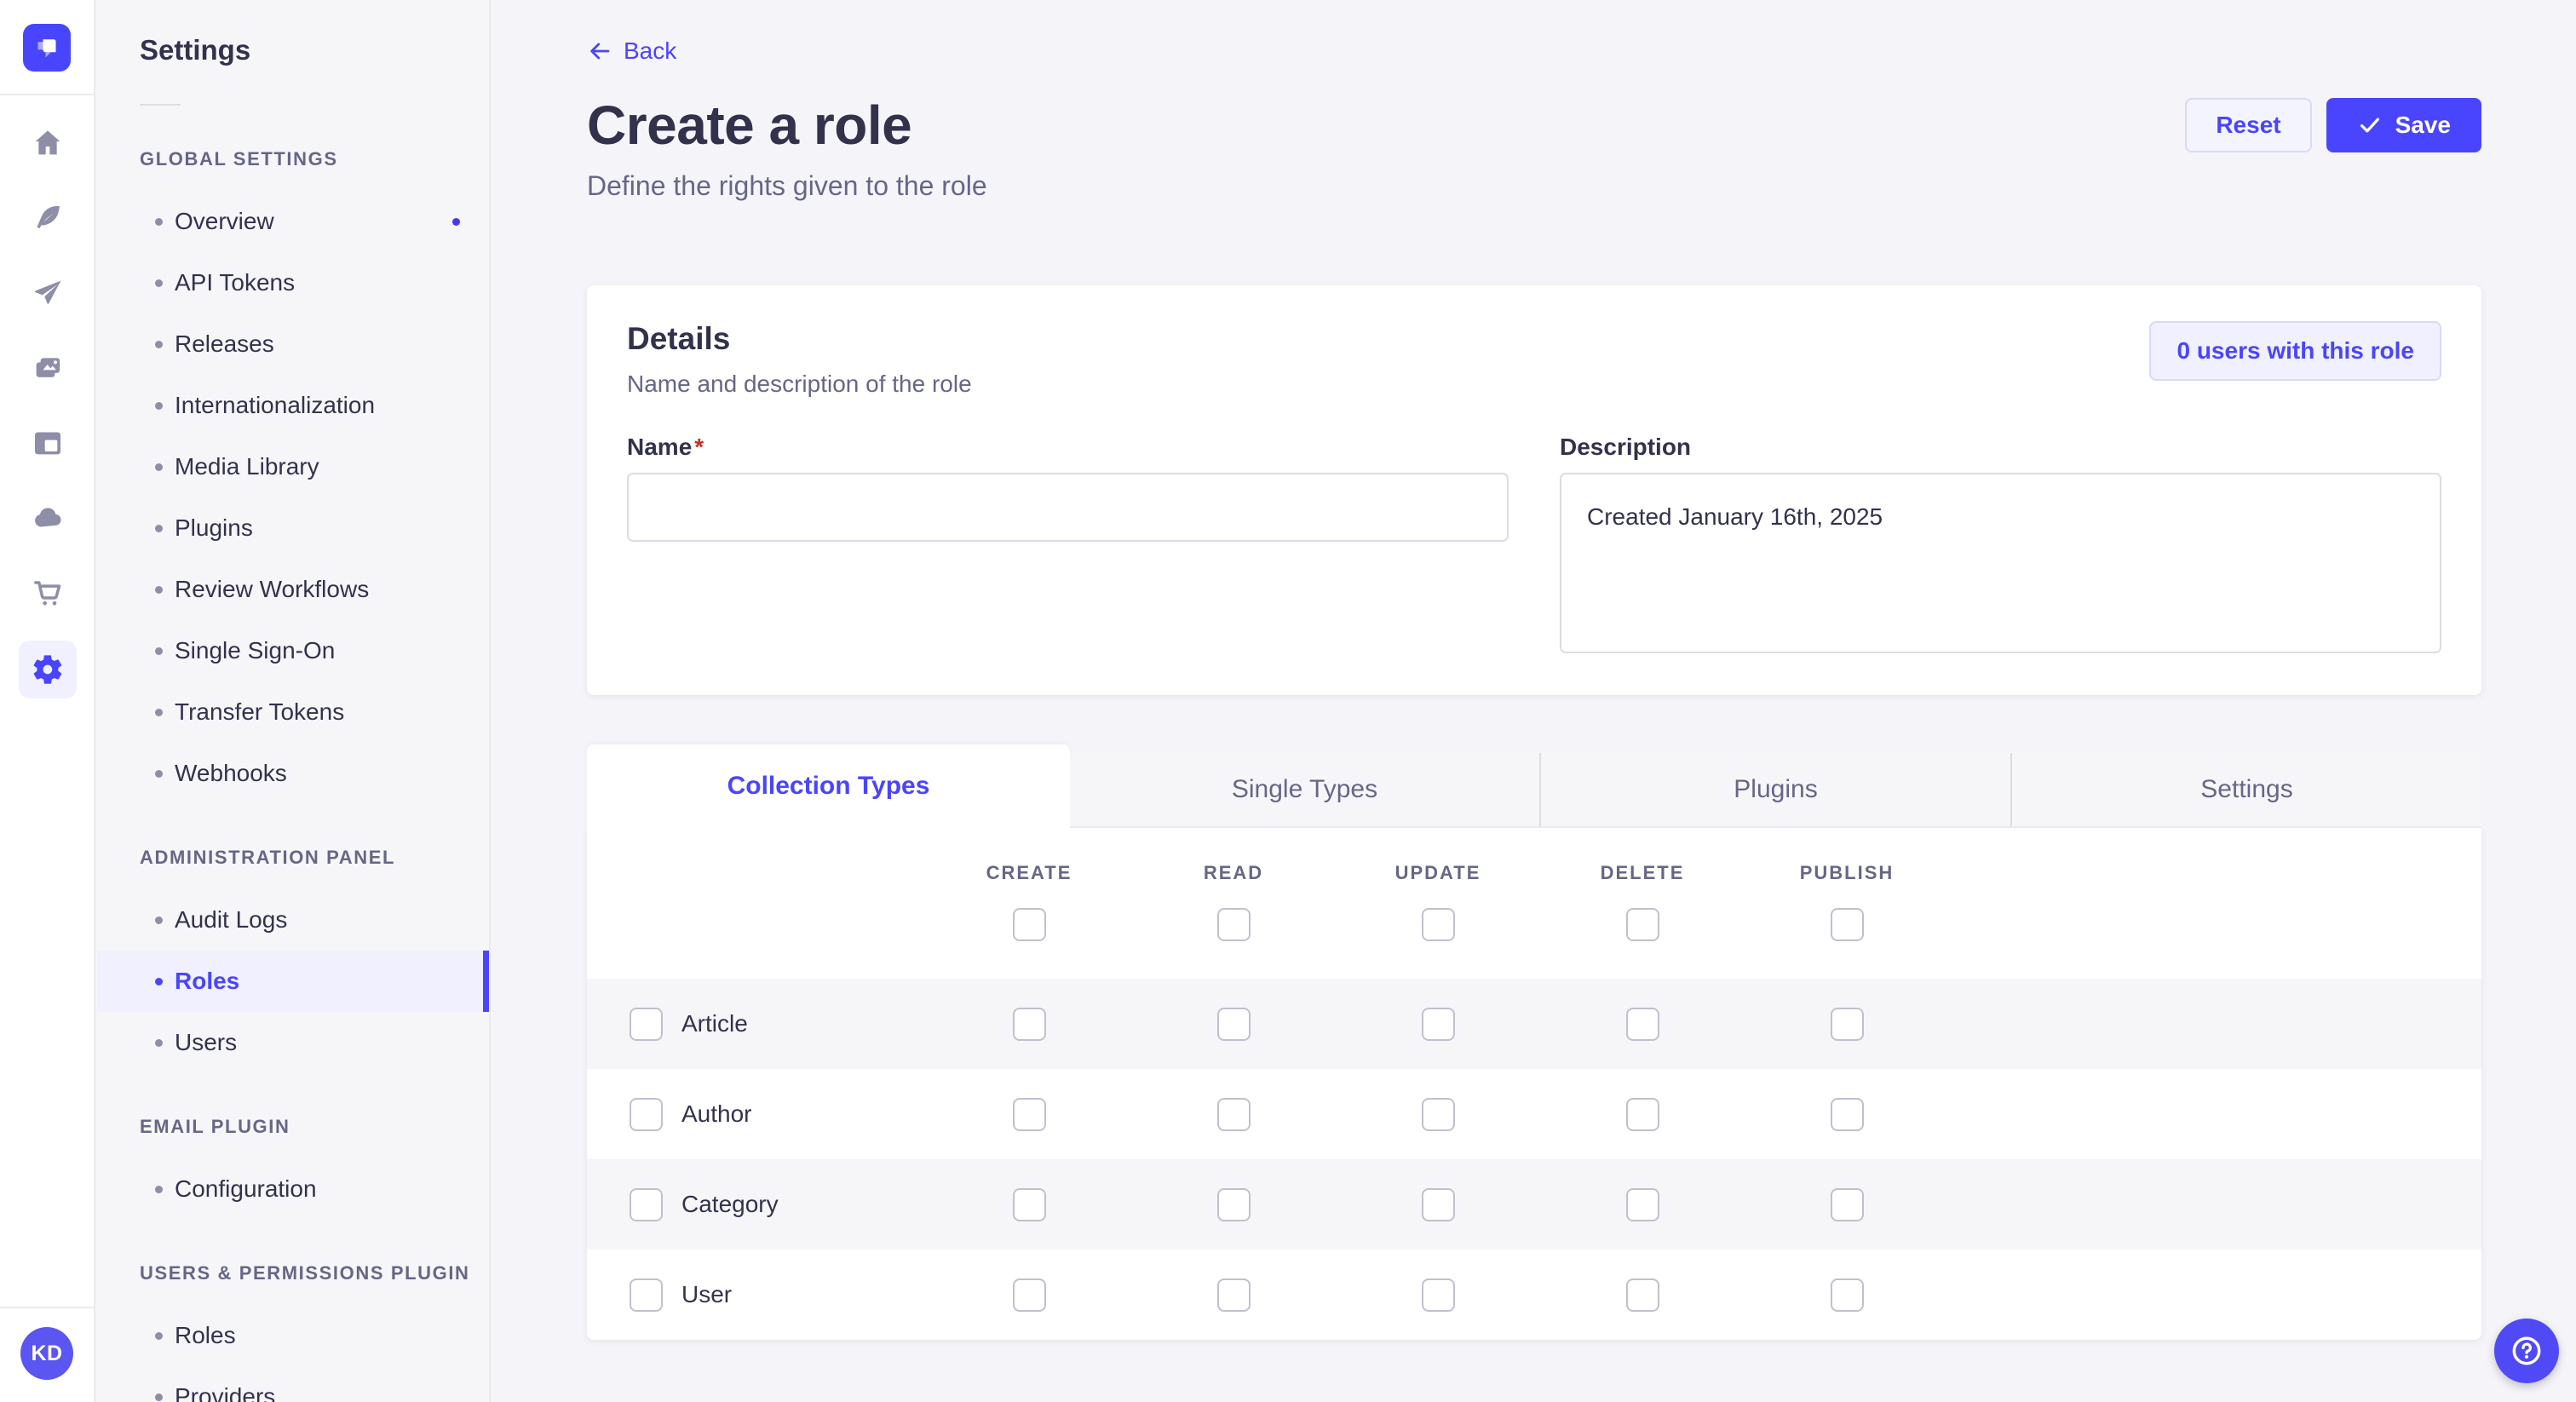 Image resolution: width=2576 pixels, height=1402 pixels. What do you see at coordinates (1847, 1204) in the screenshot?
I see `category-publish-checkbox` at bounding box center [1847, 1204].